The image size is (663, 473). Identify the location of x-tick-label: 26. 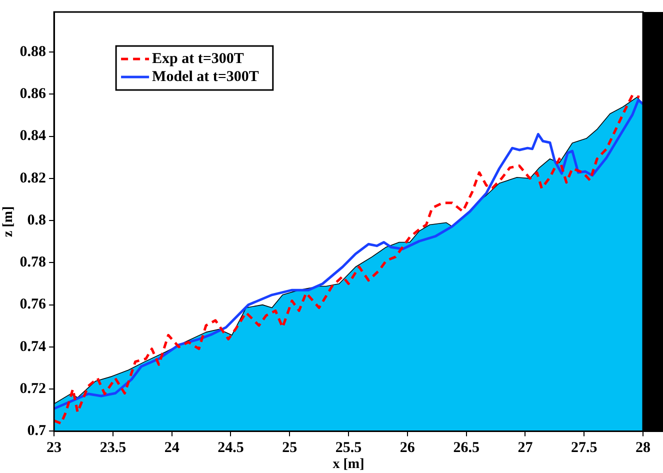
(408, 448).